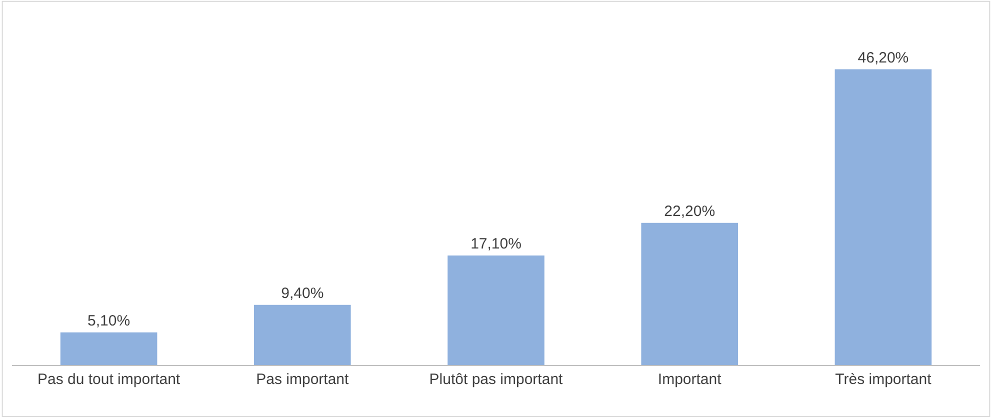 Image resolution: width=992 pixels, height=417 pixels. What do you see at coordinates (883, 379) in the screenshot?
I see `x-tick-label: Très important` at bounding box center [883, 379].